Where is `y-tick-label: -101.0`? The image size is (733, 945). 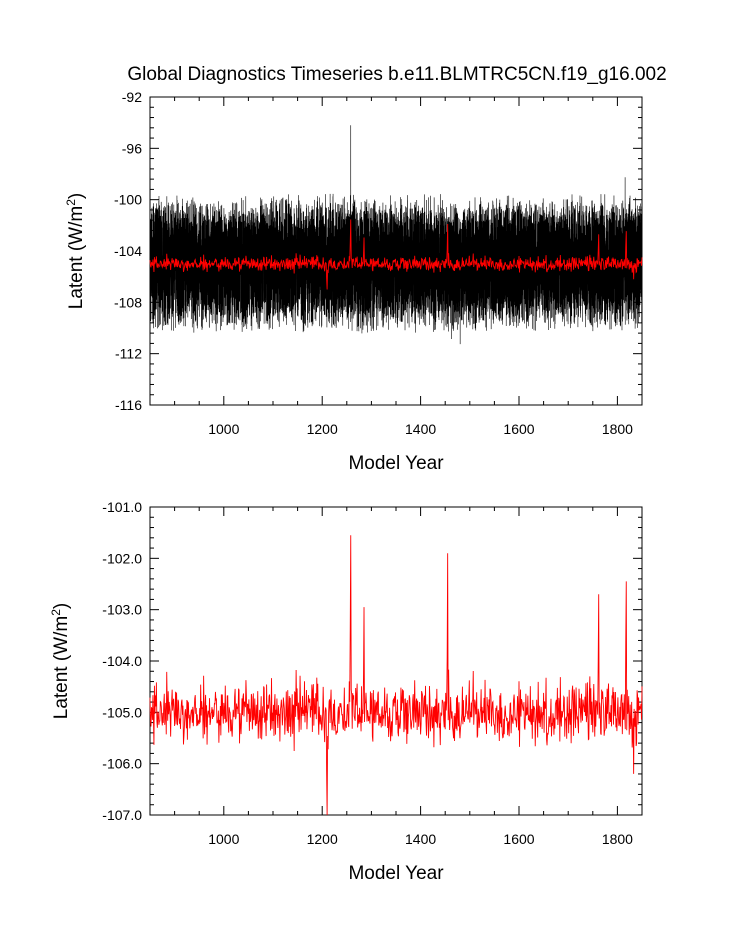
y-tick-label: -101.0 is located at coordinates (122, 507).